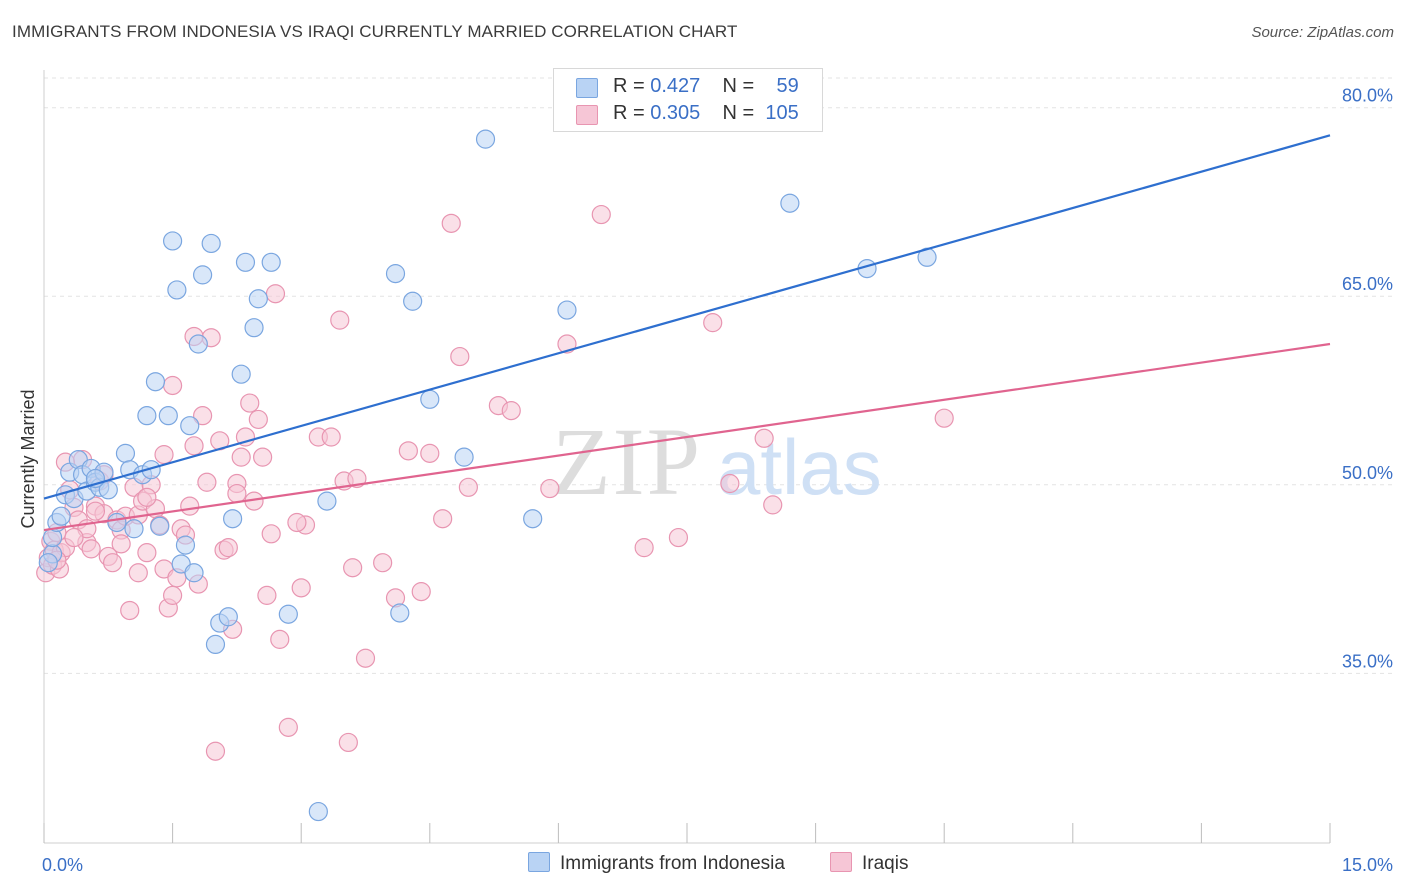  I want to click on y-tick-label: 65.0%, so click(1367, 284).